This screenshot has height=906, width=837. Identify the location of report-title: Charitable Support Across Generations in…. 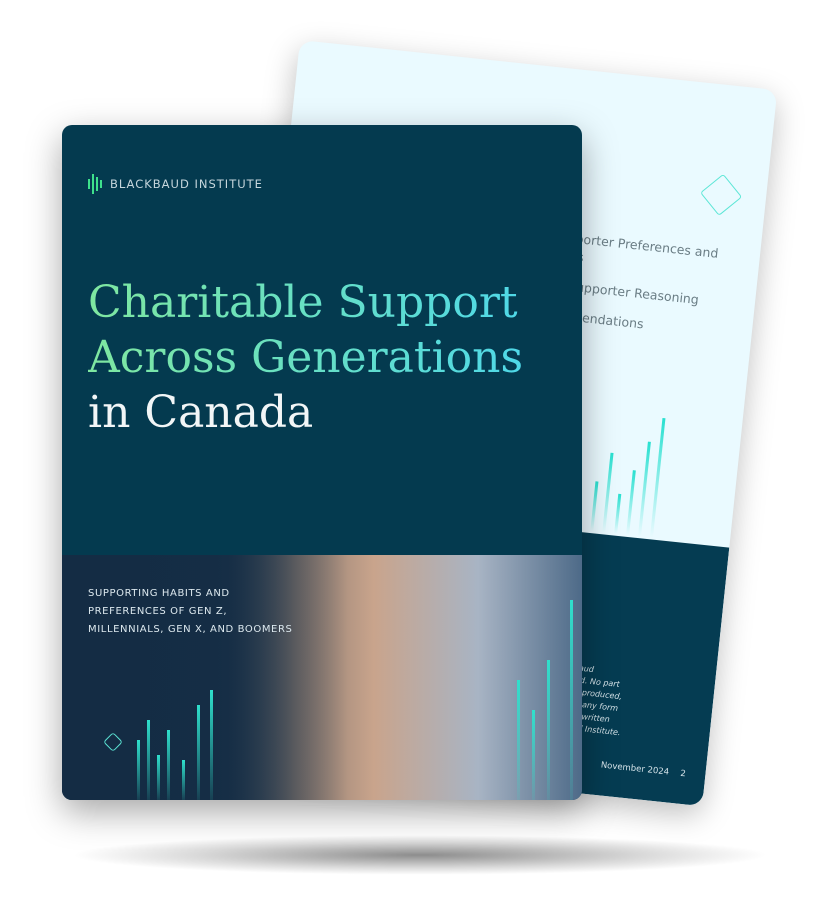
(305, 357).